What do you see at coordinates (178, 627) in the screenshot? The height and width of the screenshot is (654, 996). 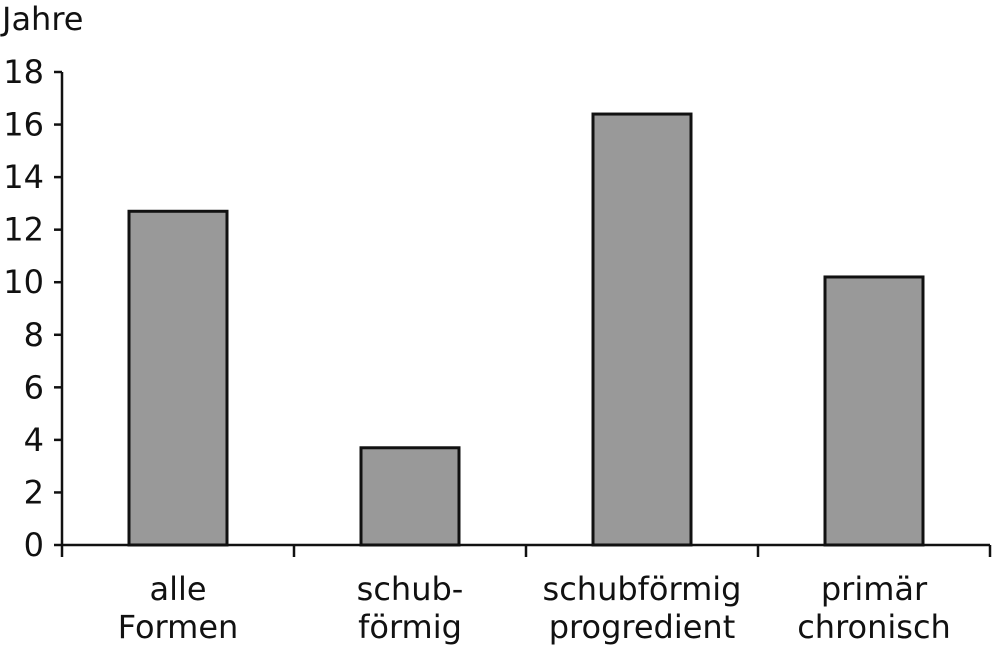 I see `x-category-label: Formen` at bounding box center [178, 627].